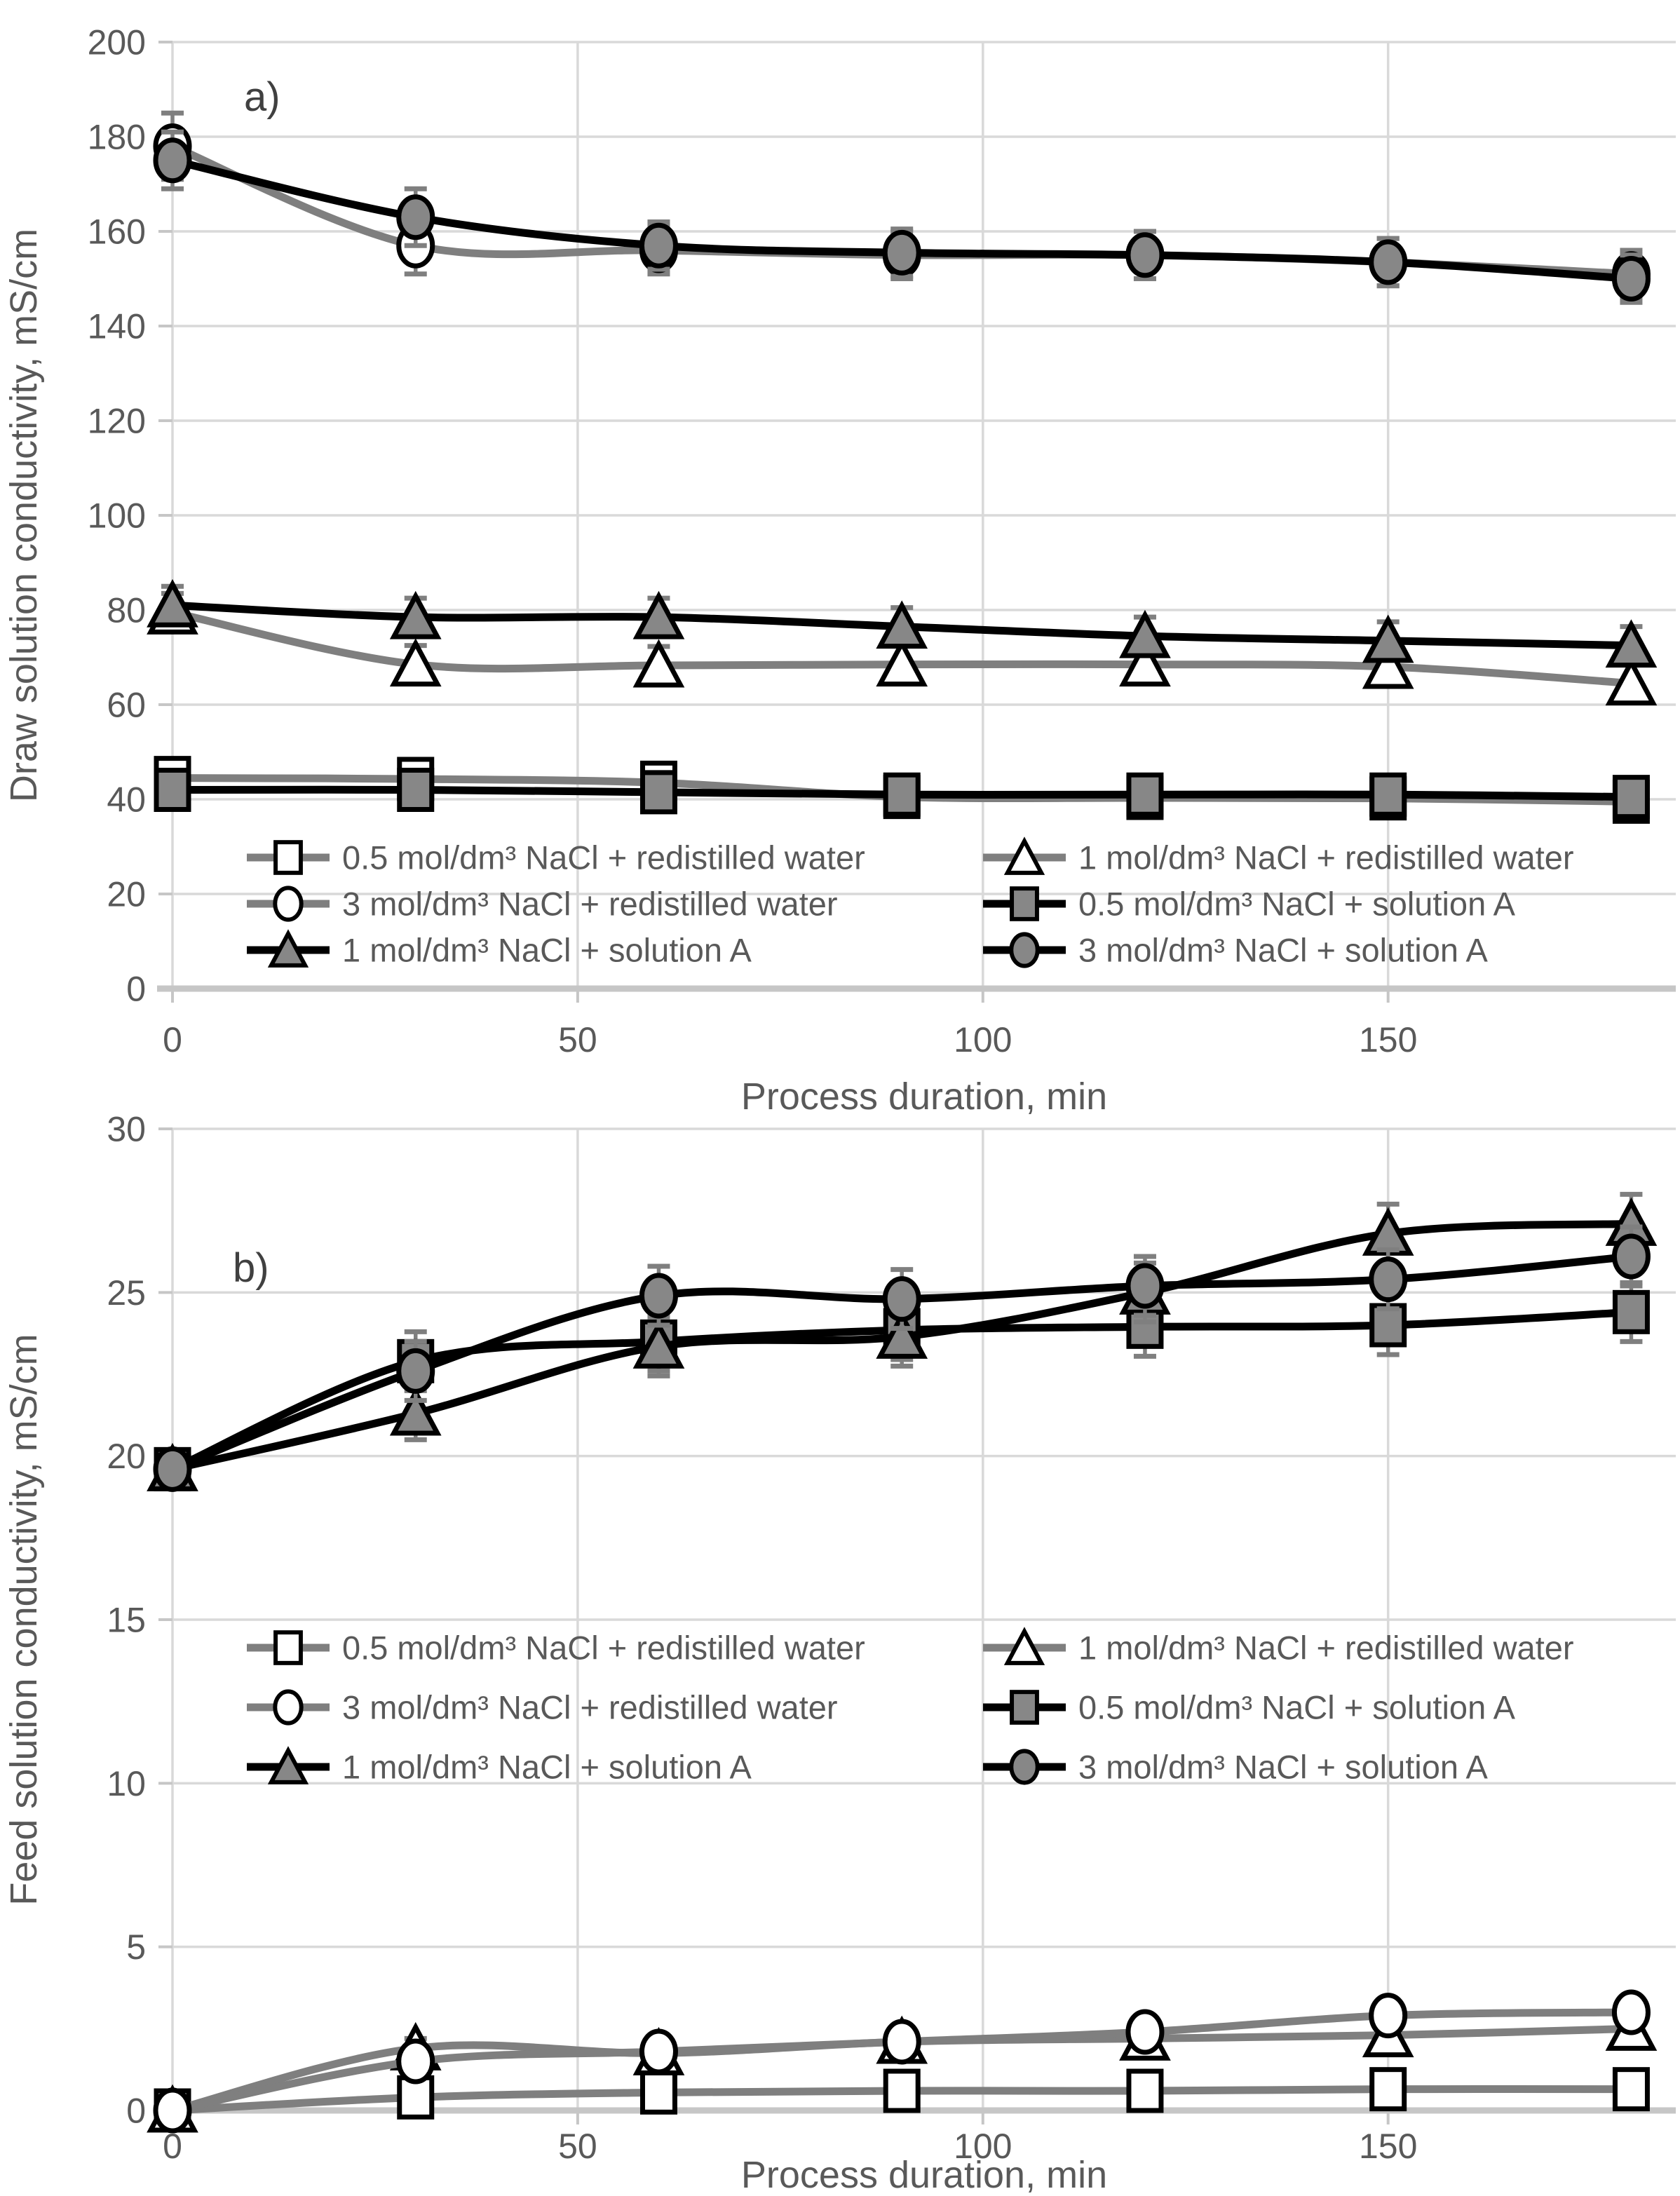 This screenshot has height=2196, width=1680. I want to click on y-tick-label: 140, so click(117, 326).